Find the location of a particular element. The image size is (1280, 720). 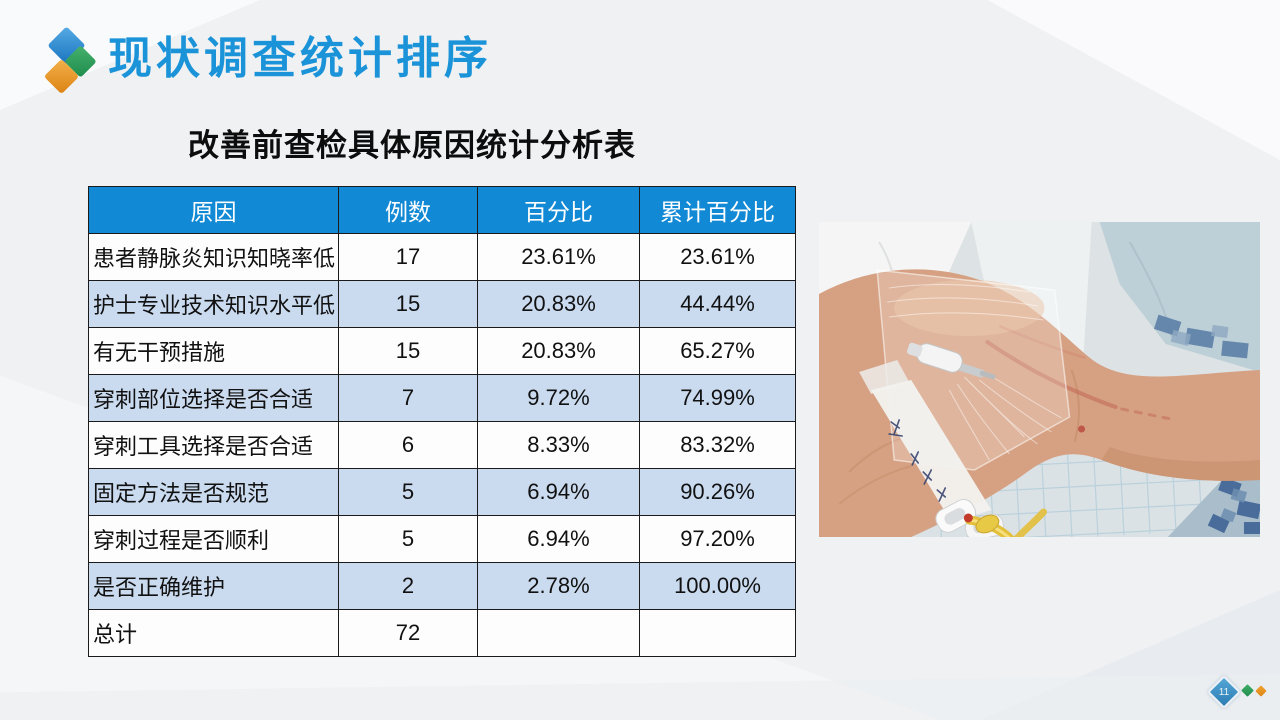

header-count: 例数 is located at coordinates (408, 210).